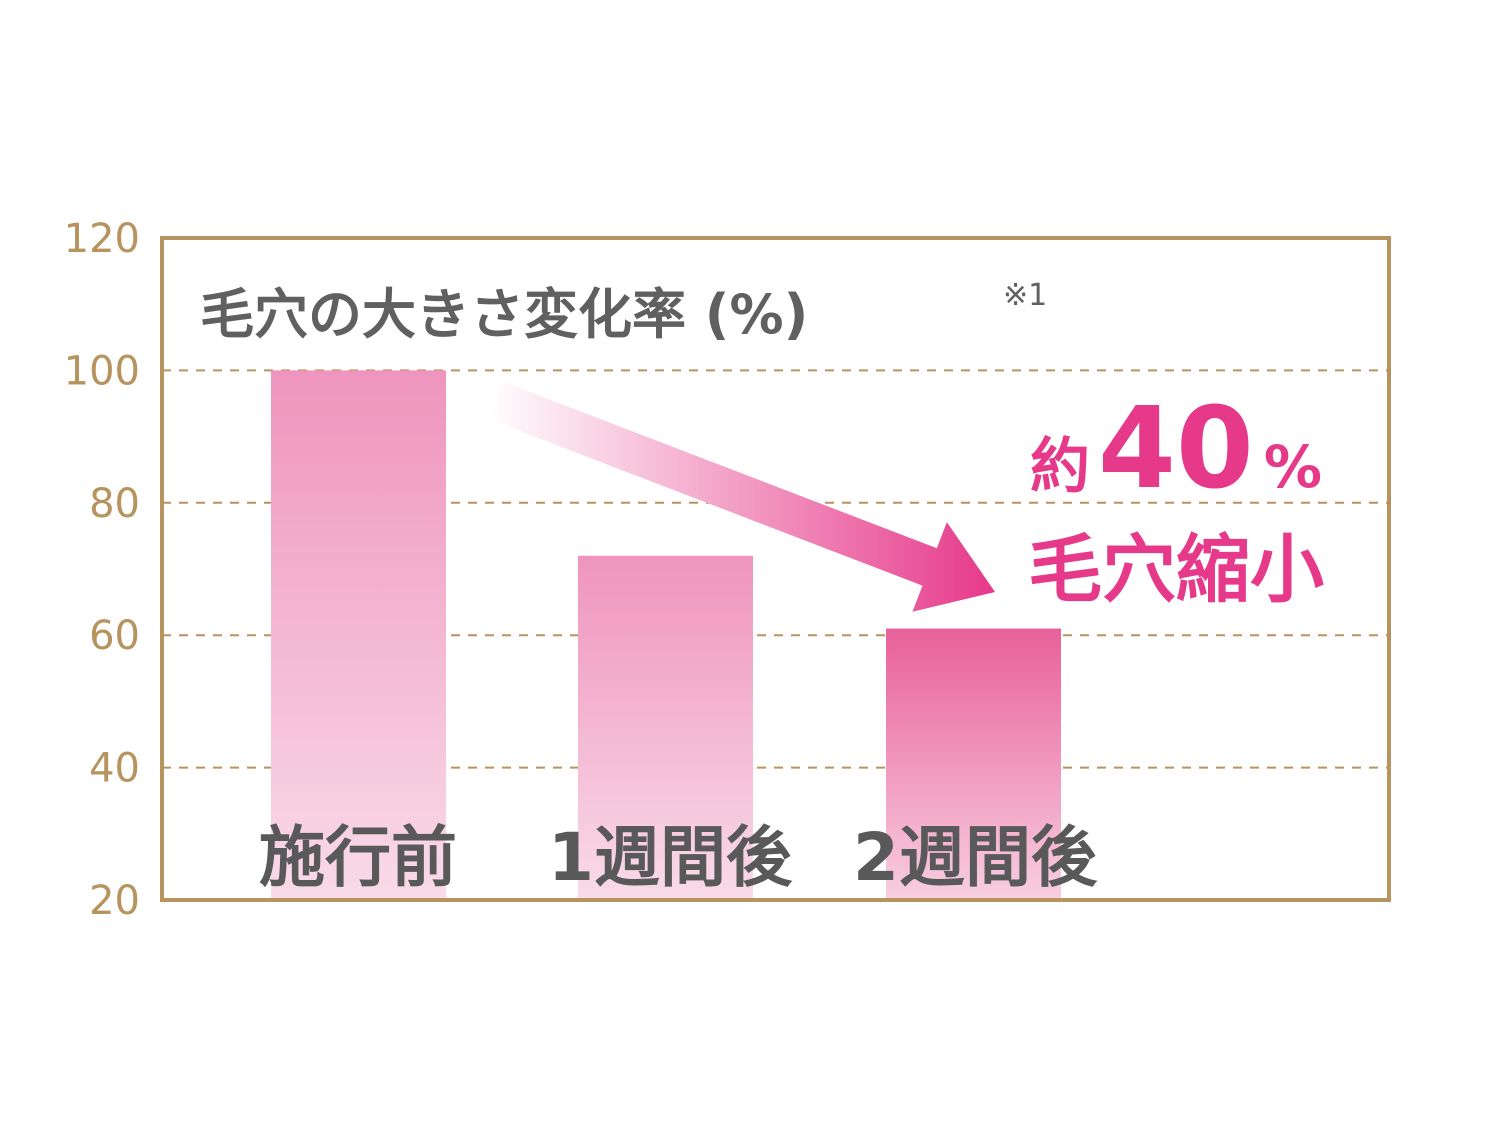 This screenshot has height=1126, width=1500. What do you see at coordinates (504, 314) in the screenshot?
I see `chart-title: 毛穴の大きさ変化率 (%)` at bounding box center [504, 314].